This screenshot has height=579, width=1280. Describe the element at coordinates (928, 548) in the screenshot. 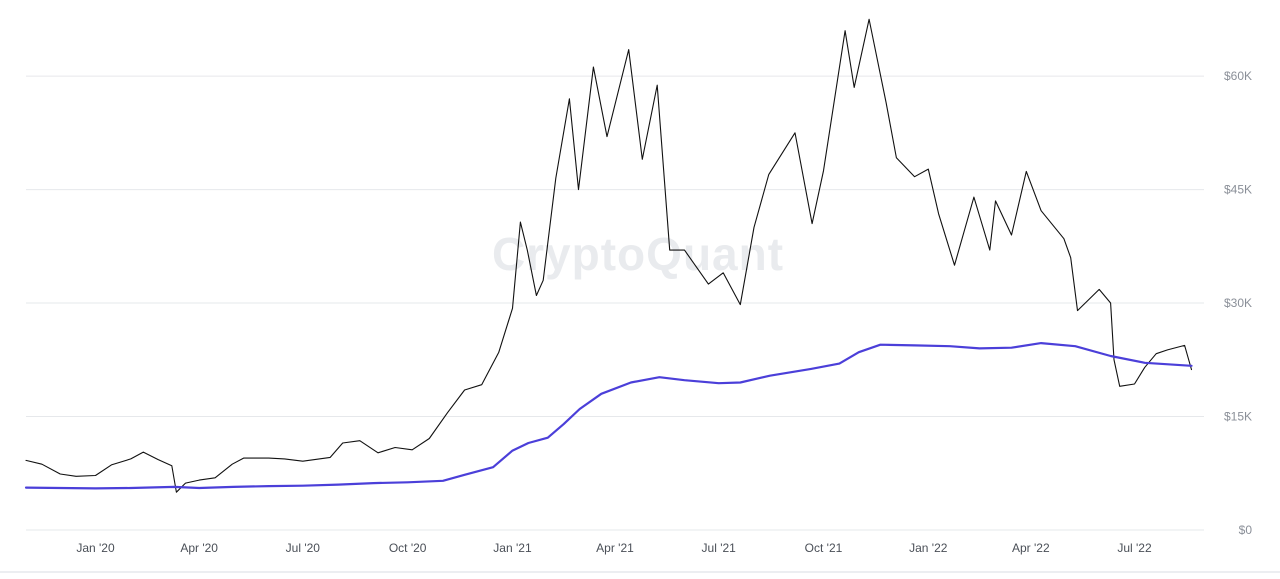

I see `x-tick-label: Jan '22` at that location.